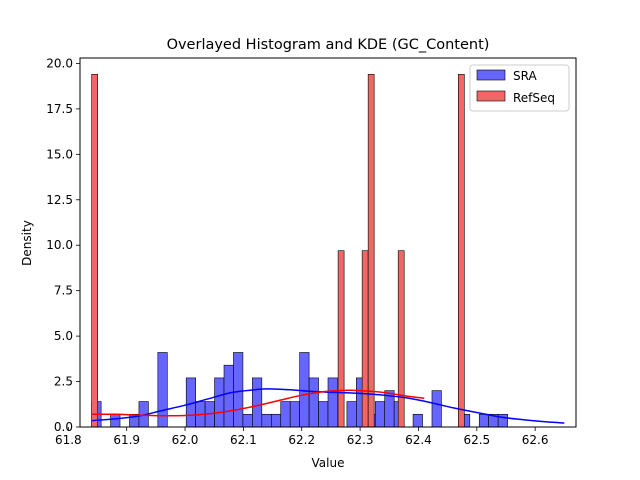 The height and width of the screenshot is (480, 640). Describe the element at coordinates (68, 440) in the screenshot. I see `x-tick-label: 61.8` at that location.